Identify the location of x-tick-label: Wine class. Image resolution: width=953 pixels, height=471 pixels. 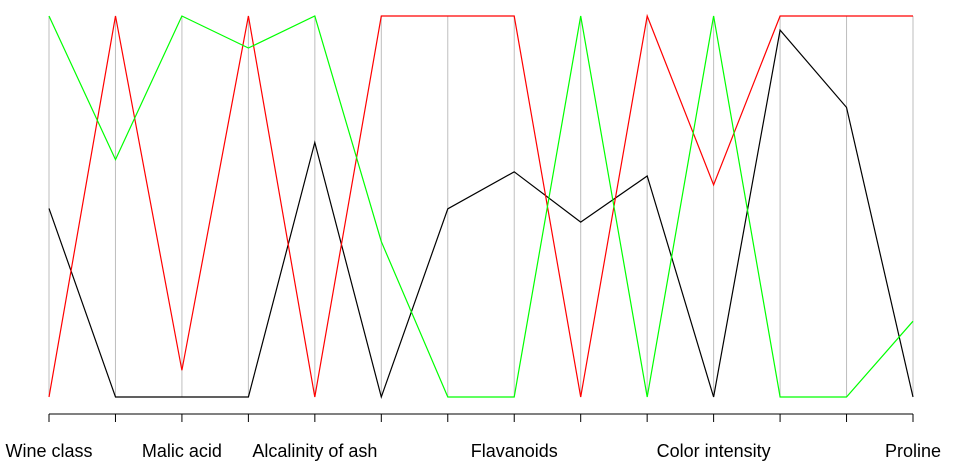
(48, 451).